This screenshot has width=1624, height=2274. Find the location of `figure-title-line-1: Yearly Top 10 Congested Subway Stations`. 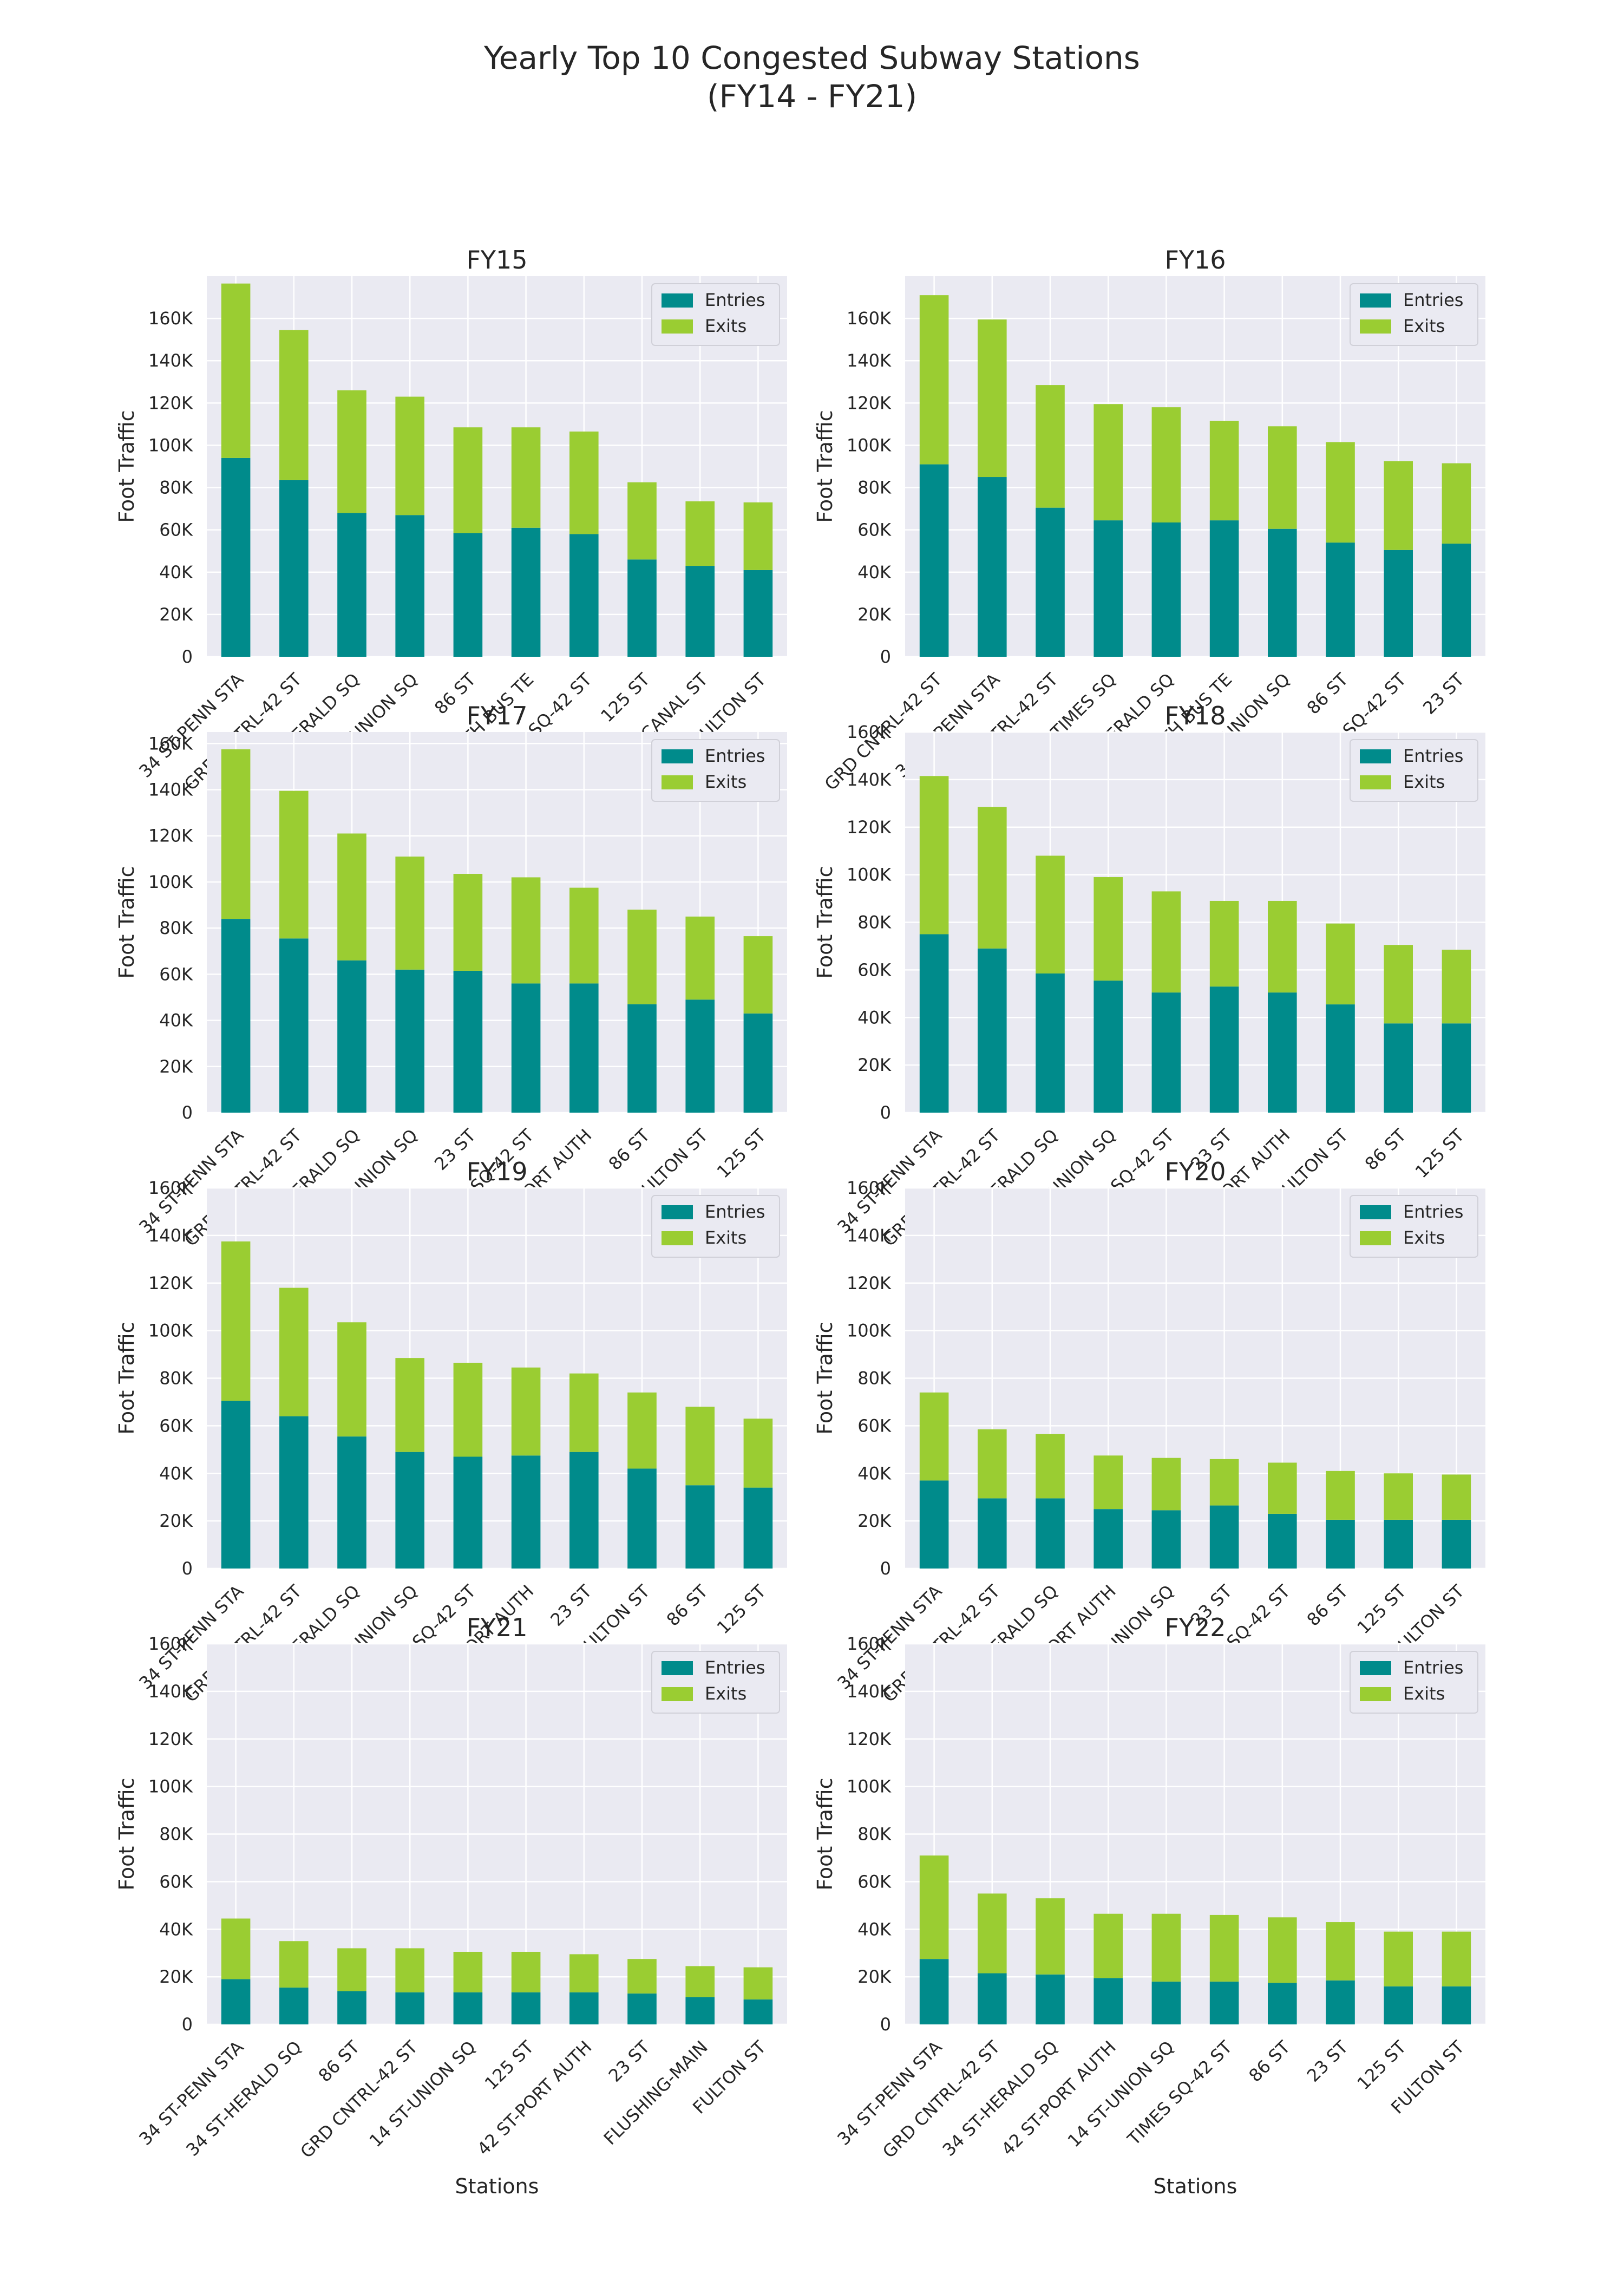

figure-title-line-1: Yearly Top 10 Congested Subway Stations is located at coordinates (812, 58).